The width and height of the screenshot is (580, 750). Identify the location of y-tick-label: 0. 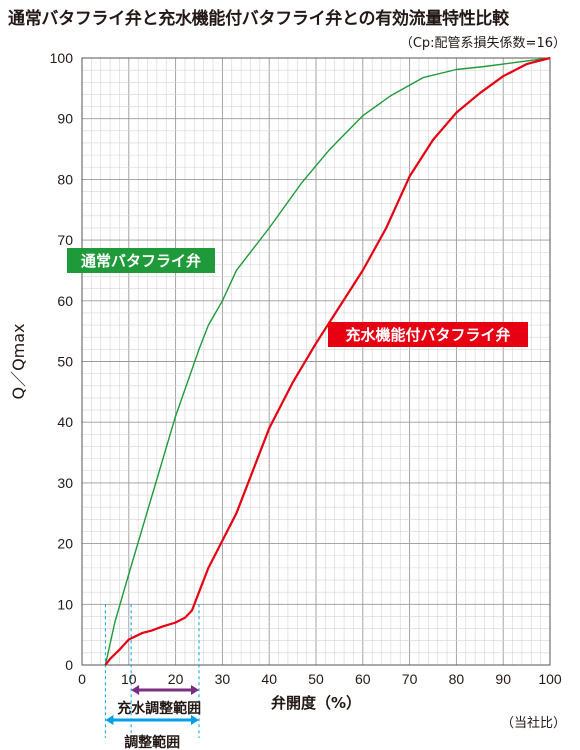
(69, 665).